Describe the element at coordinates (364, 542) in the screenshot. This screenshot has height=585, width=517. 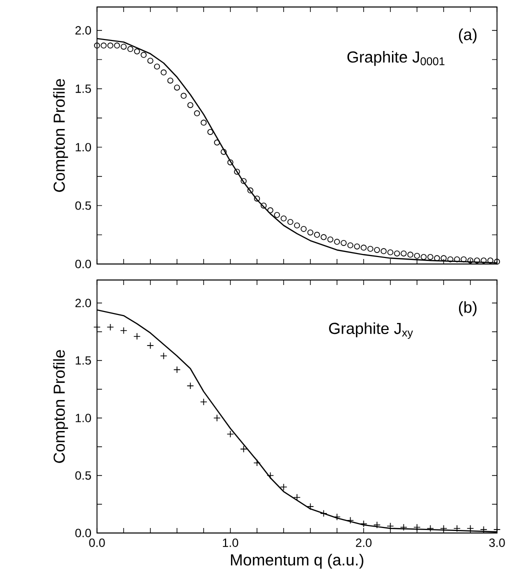
I see `x-tick-label: 2.0` at that location.